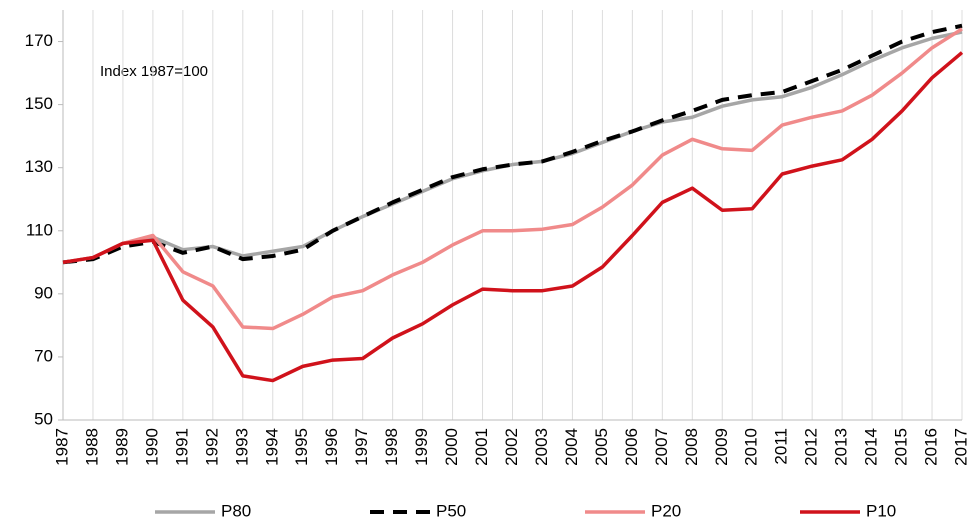 This screenshot has width=970, height=526. Describe the element at coordinates (43, 418) in the screenshot. I see `y-tick-label: 50` at that location.